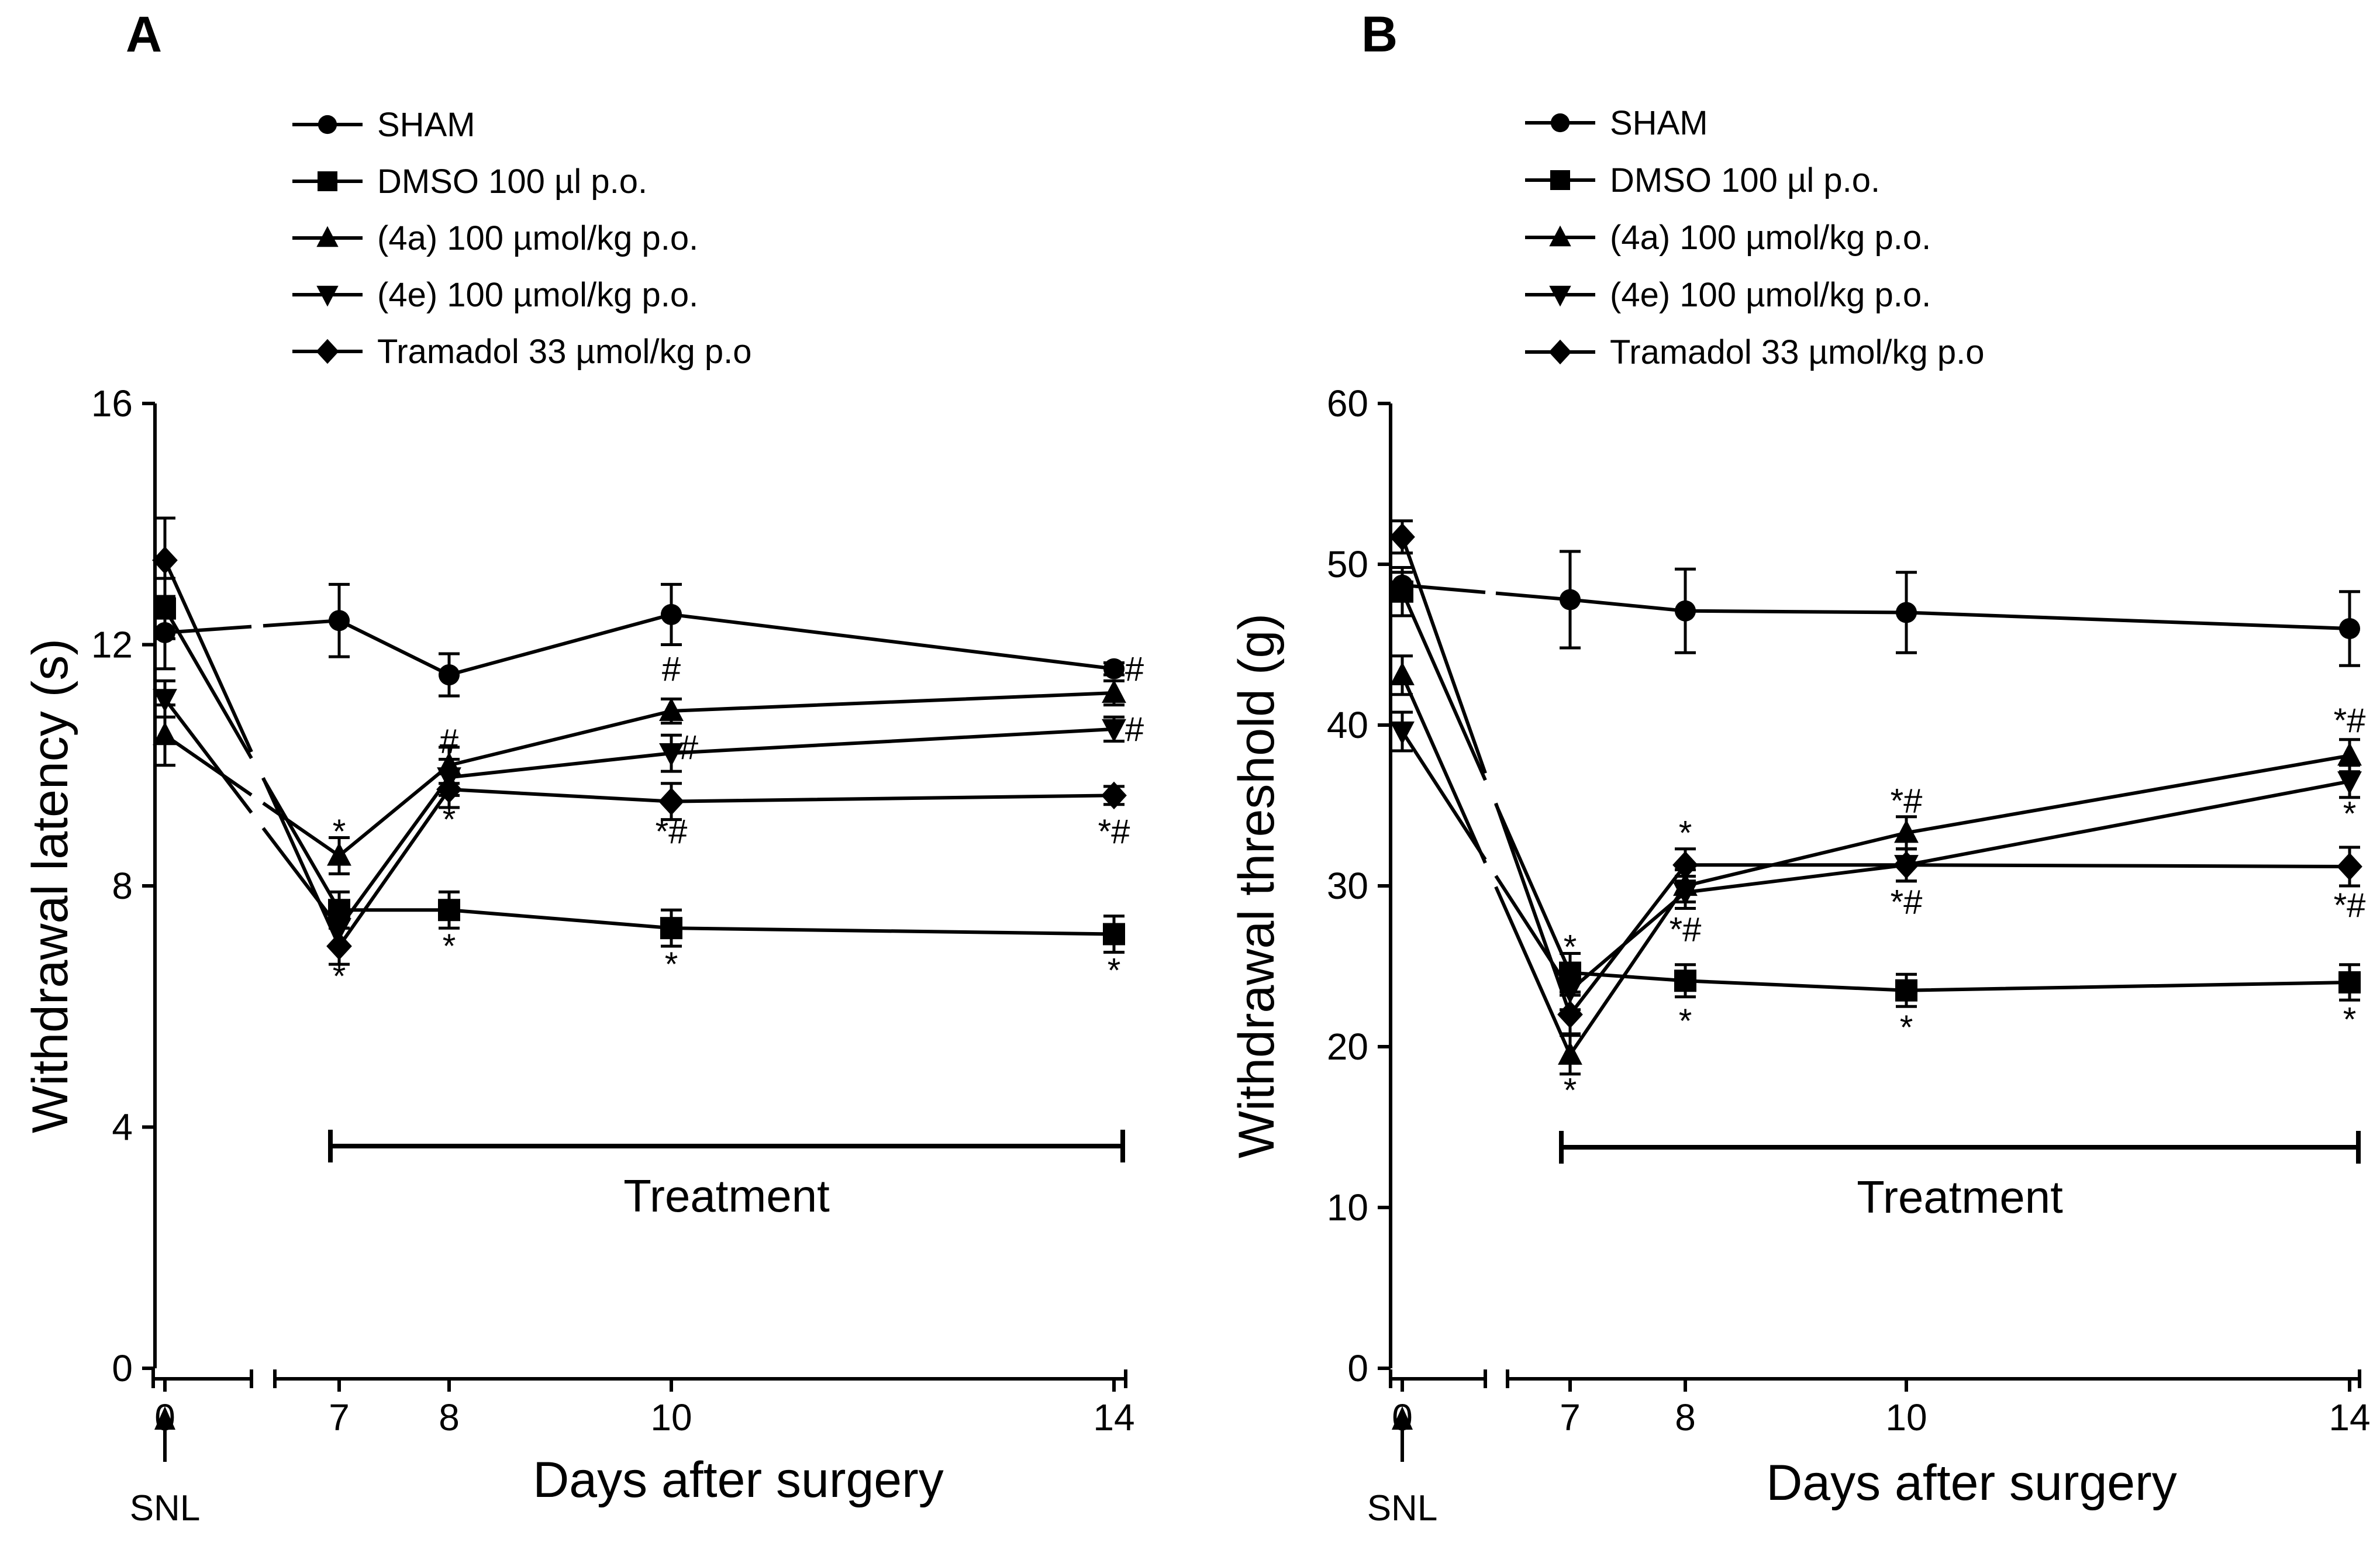 This screenshot has width=2380, height=1563. I want to click on panel-b-annotation-6: *#, so click(1907, 903).